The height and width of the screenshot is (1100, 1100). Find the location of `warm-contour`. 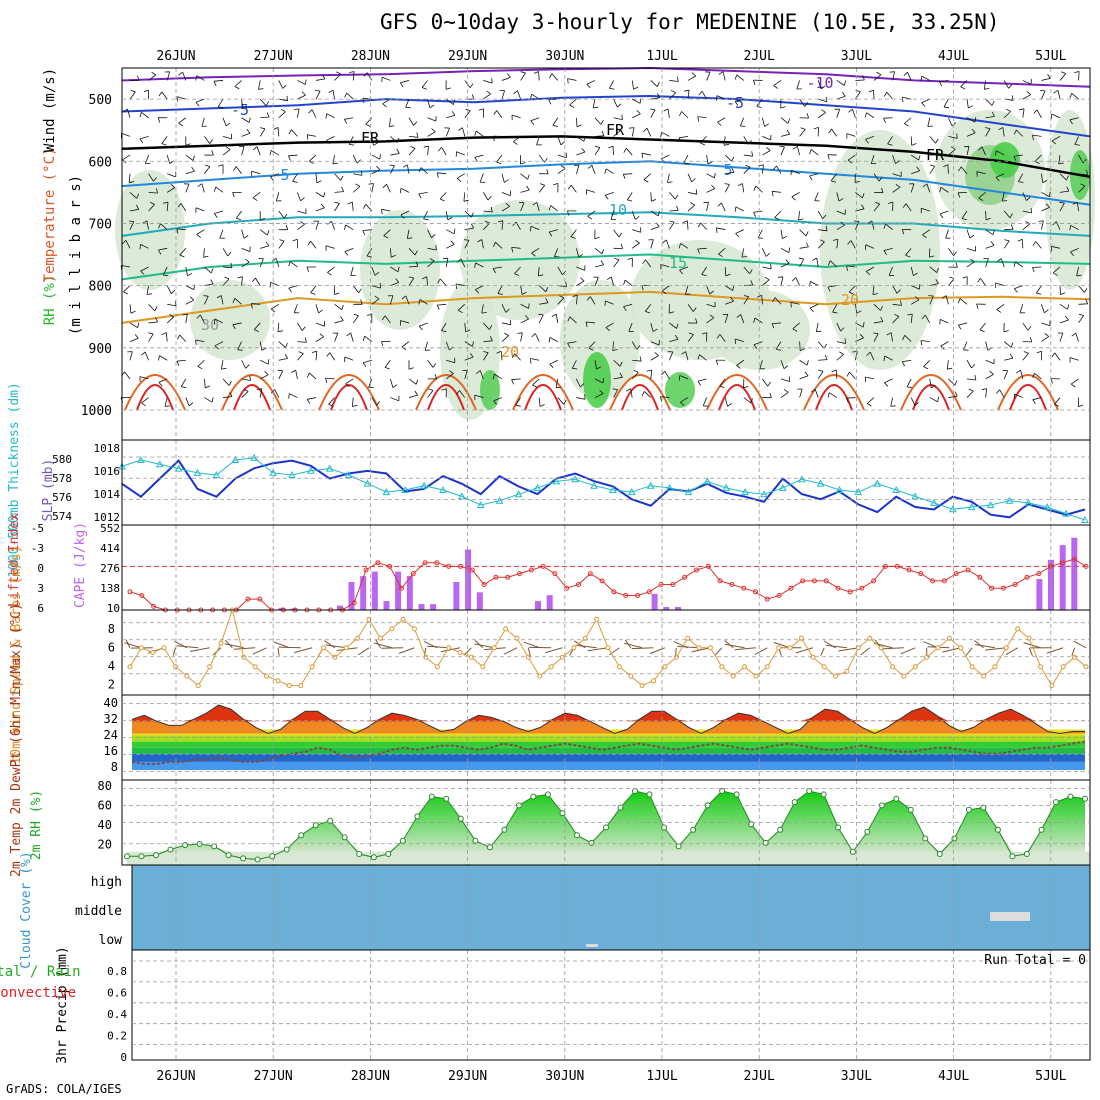

warm-contour is located at coordinates (155, 392).